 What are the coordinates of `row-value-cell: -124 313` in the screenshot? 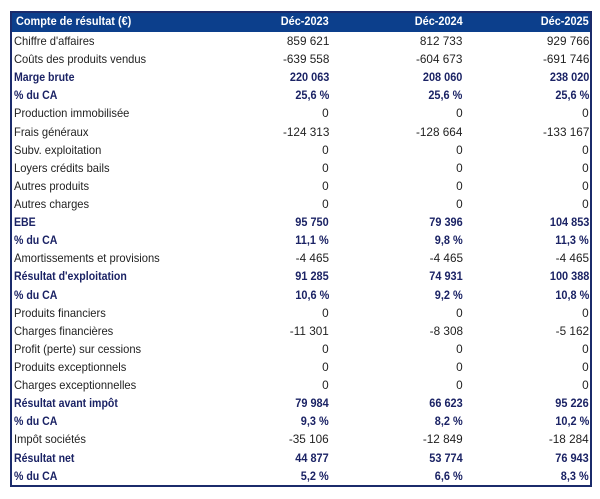 It's located at (268, 132).